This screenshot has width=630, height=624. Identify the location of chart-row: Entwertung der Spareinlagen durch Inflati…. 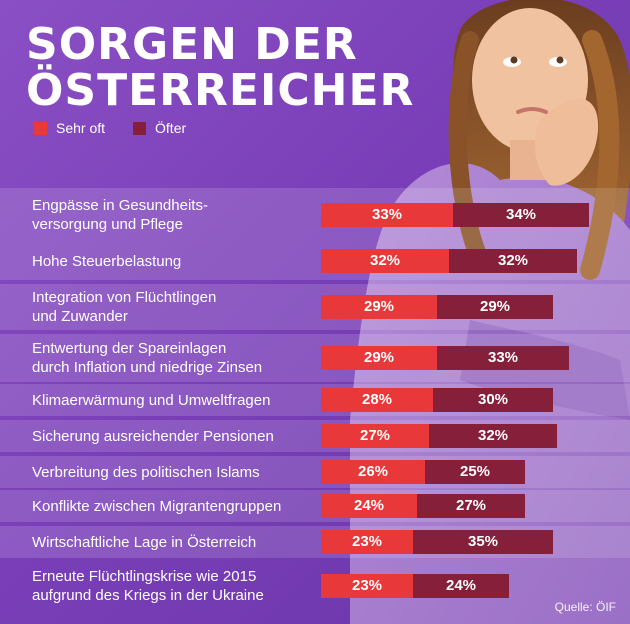
(315, 358).